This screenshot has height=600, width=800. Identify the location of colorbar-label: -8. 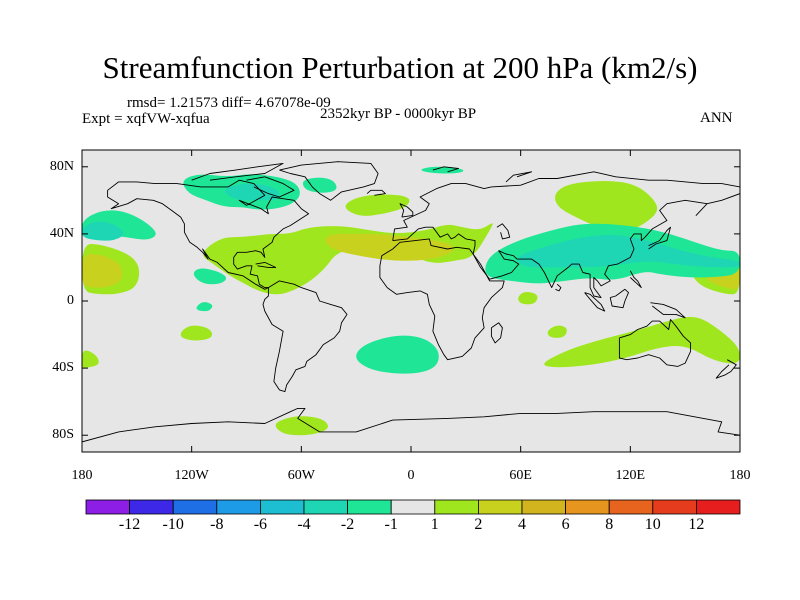
(217, 524).